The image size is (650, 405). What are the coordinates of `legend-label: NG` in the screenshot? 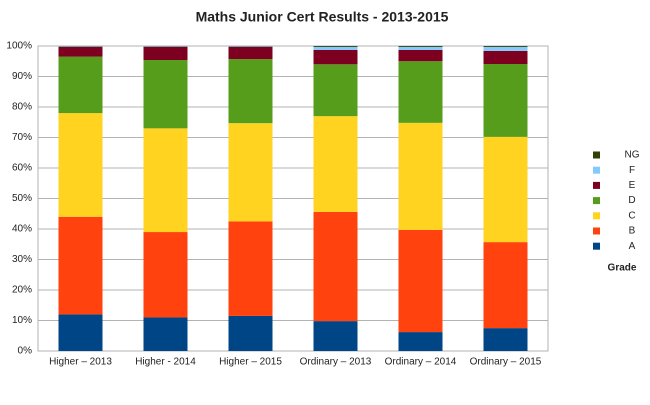 It's located at (632, 155).